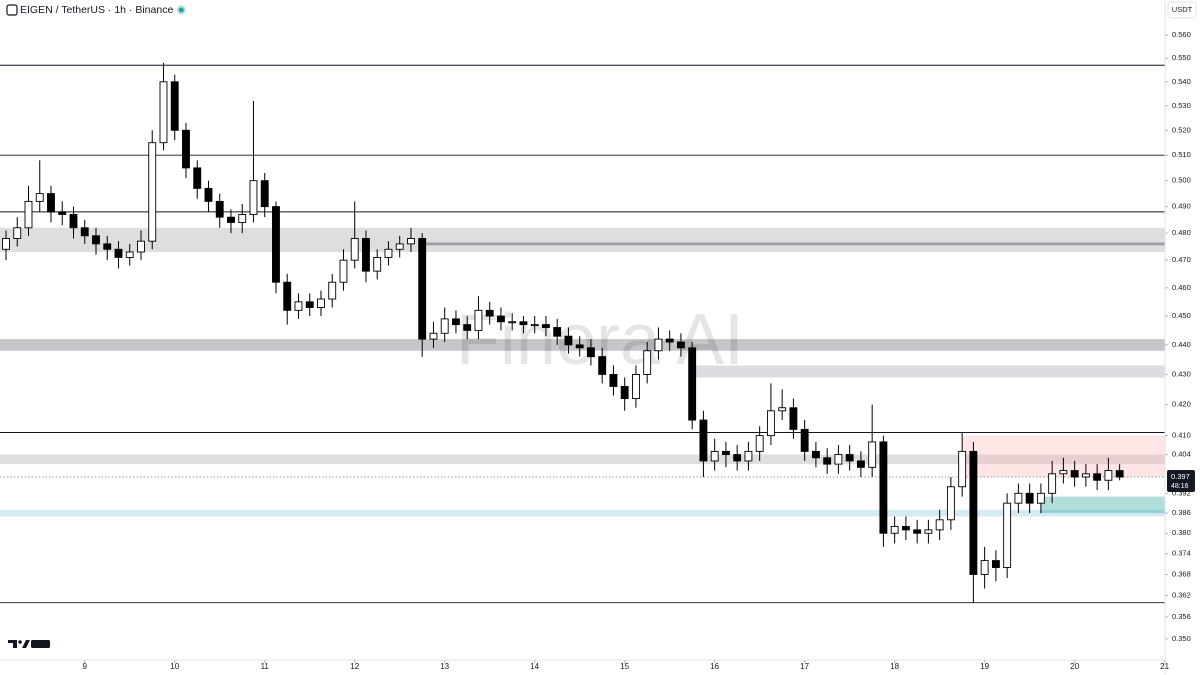 Image resolution: width=1200 pixels, height=675 pixels. I want to click on y-tick-label: 0.350, so click(1181, 638).